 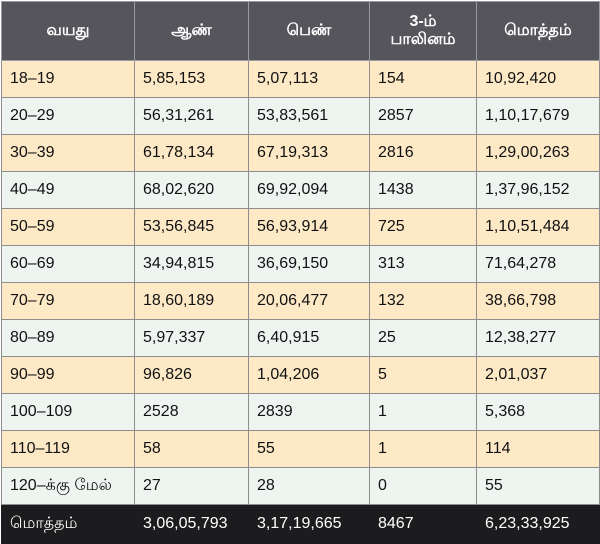 What do you see at coordinates (538, 153) in the screenshot?
I see `cell-total: 1,29,00,263` at bounding box center [538, 153].